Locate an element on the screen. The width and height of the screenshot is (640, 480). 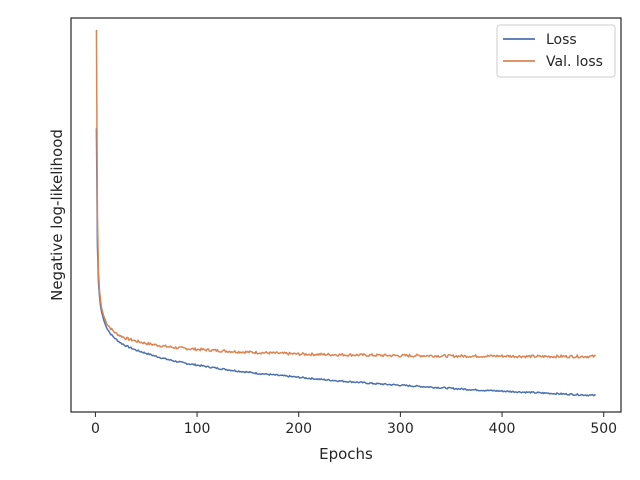
x-tick-label: 200 is located at coordinates (298, 429).